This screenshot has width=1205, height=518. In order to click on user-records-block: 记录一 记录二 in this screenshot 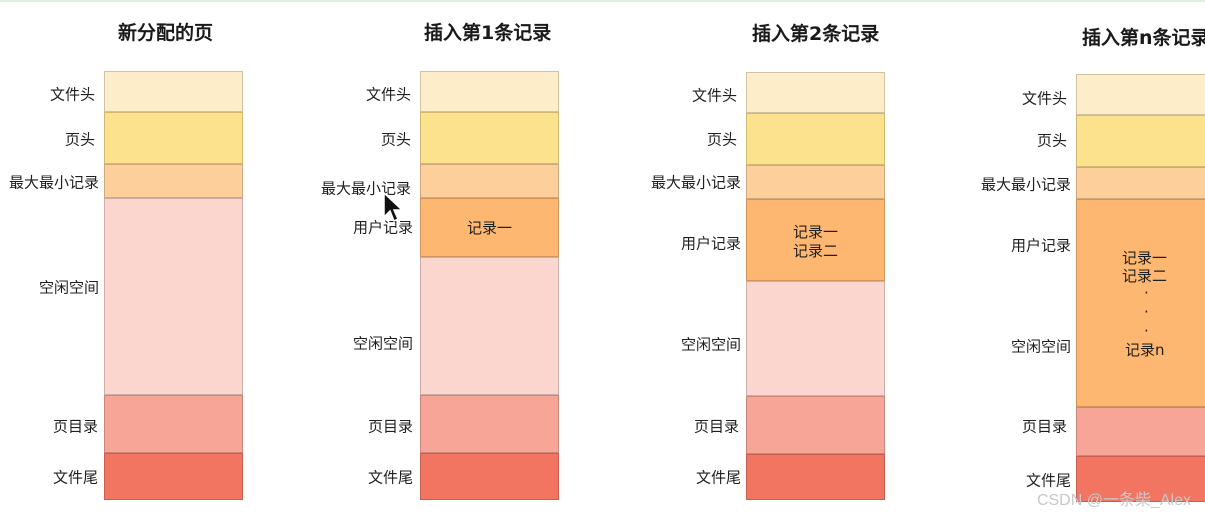, I will do `click(815, 240)`.